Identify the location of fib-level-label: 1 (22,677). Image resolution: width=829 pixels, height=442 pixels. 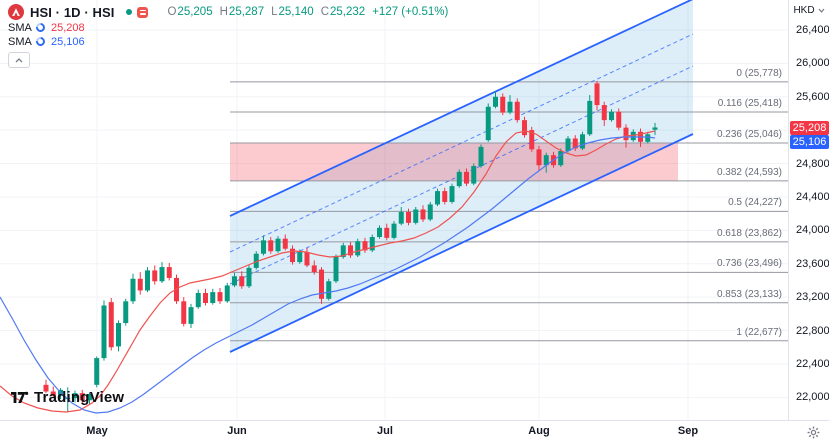
(759, 332).